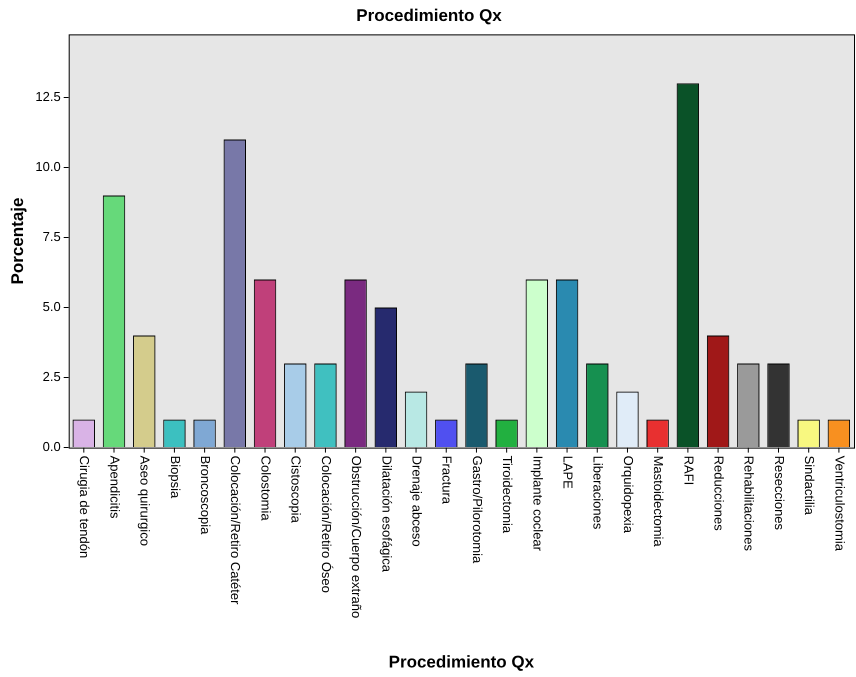  Describe the element at coordinates (840, 504) in the screenshot. I see `x-tick-label: Ventriculostomia` at that location.